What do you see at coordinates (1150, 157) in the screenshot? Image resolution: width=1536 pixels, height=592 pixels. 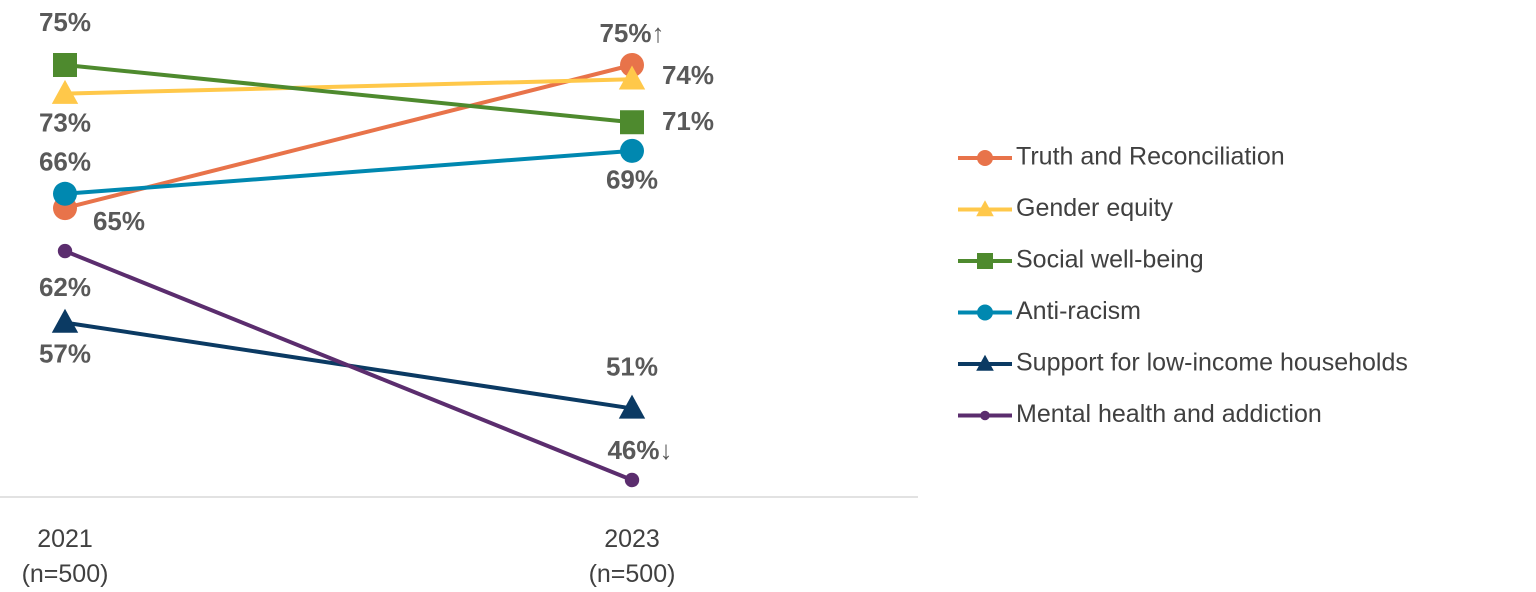 I see `legend-label: Truth and Reconciliation` at bounding box center [1150, 157].